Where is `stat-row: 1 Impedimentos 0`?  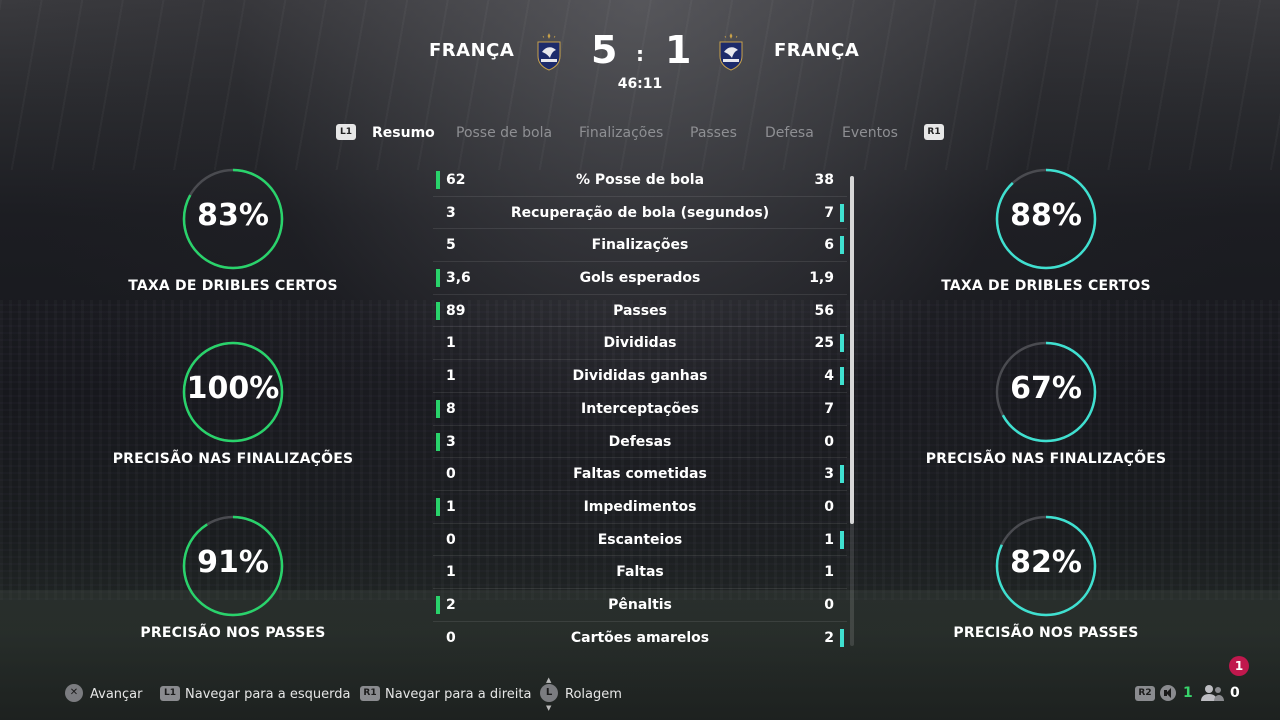 stat-row: 1 Impedimentos 0 is located at coordinates (640, 507).